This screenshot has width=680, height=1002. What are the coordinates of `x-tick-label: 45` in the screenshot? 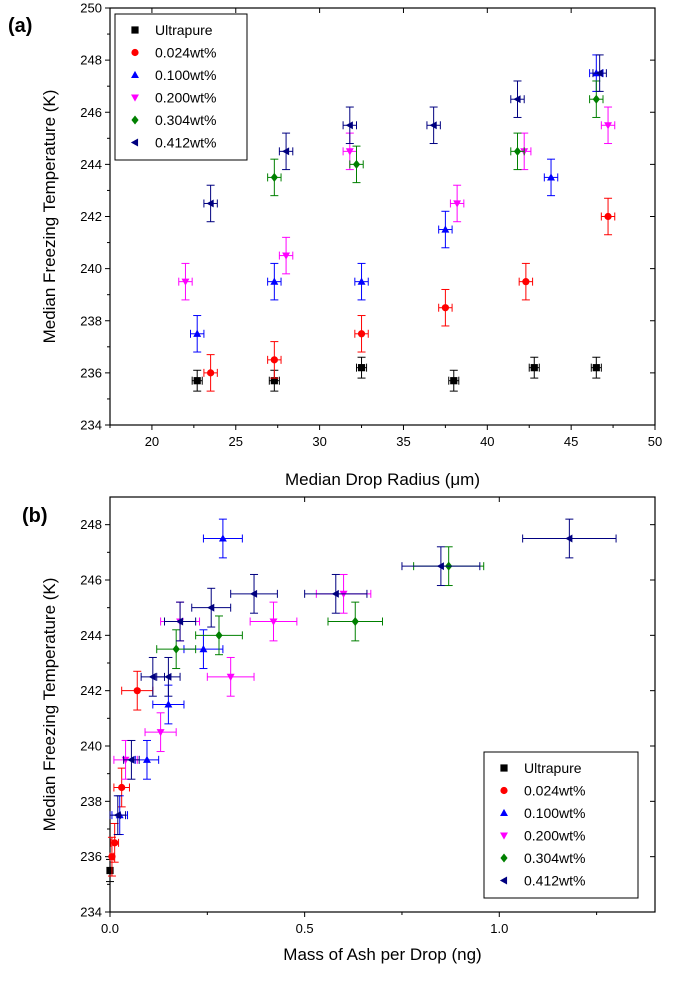 It's located at (571, 441).